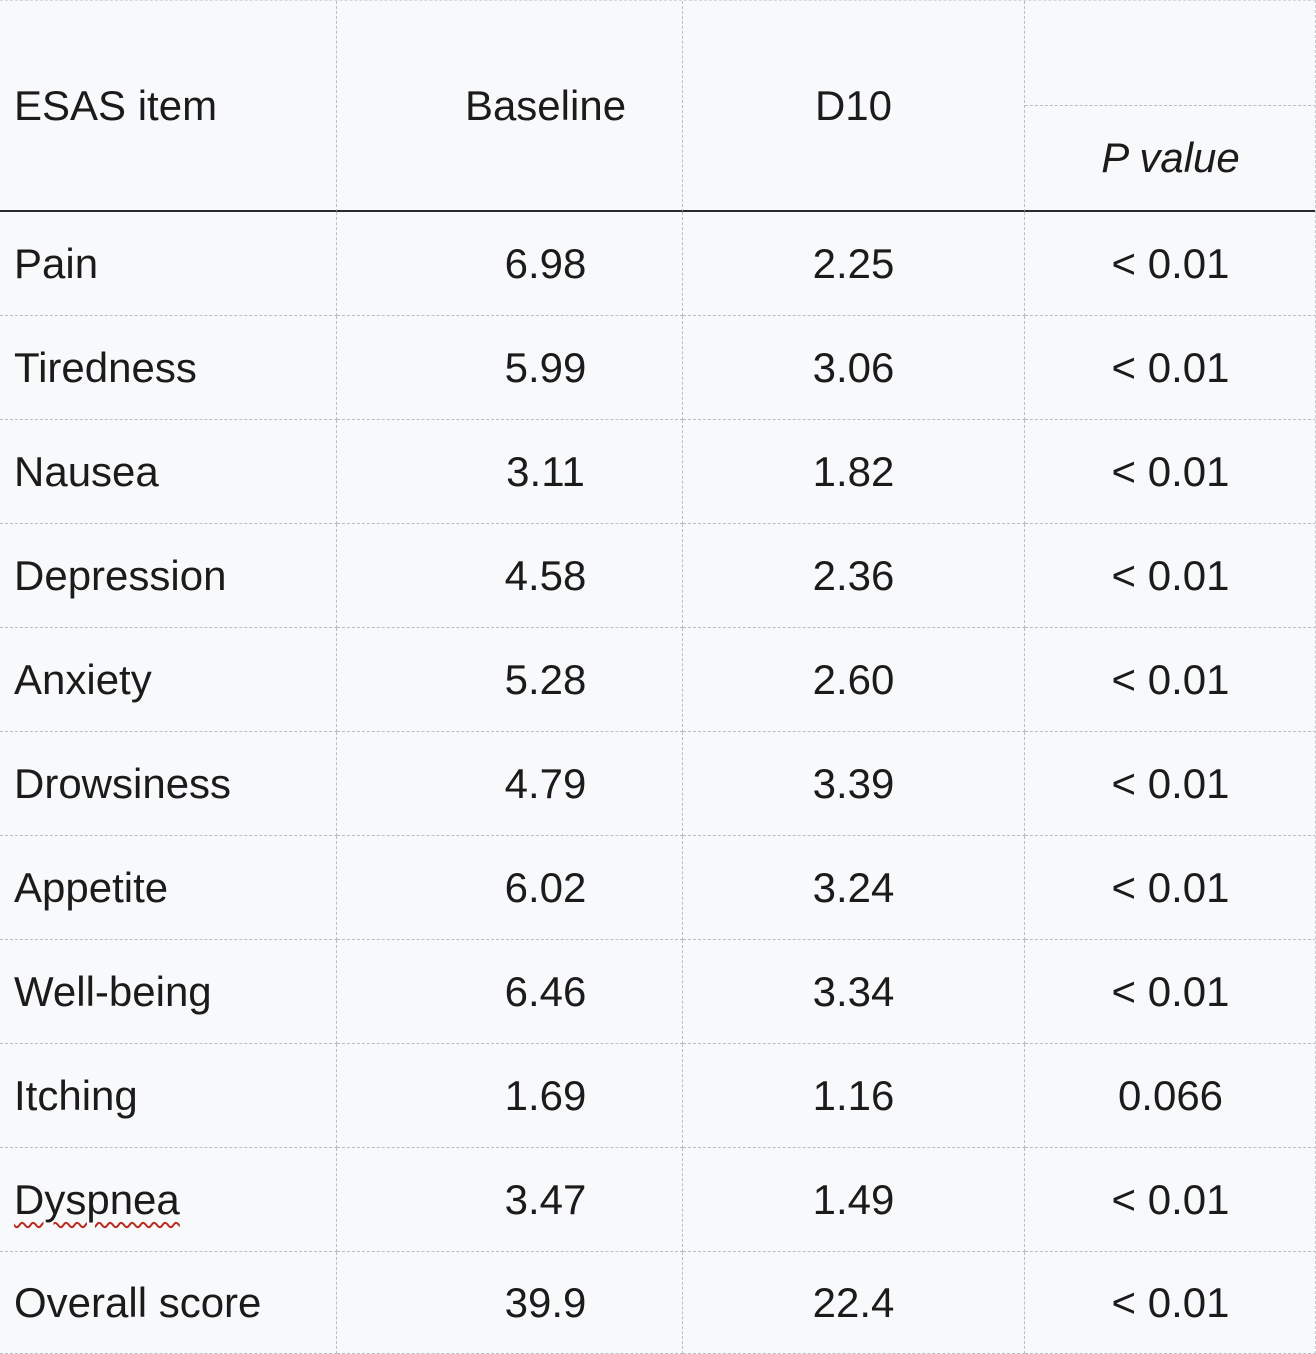 The width and height of the screenshot is (1316, 1354). What do you see at coordinates (854, 264) in the screenshot?
I see `row-d10-value: 2.25` at bounding box center [854, 264].